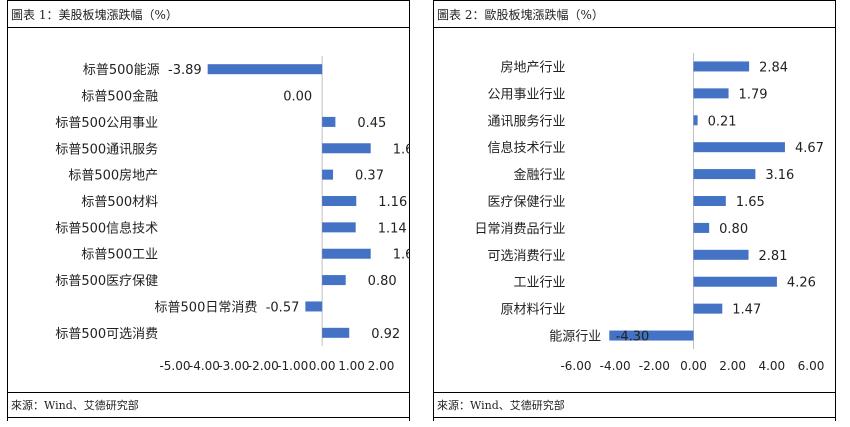 The image size is (850, 427). What do you see at coordinates (351, 366) in the screenshot?
I see `x-tick-label: 1.00` at bounding box center [351, 366].